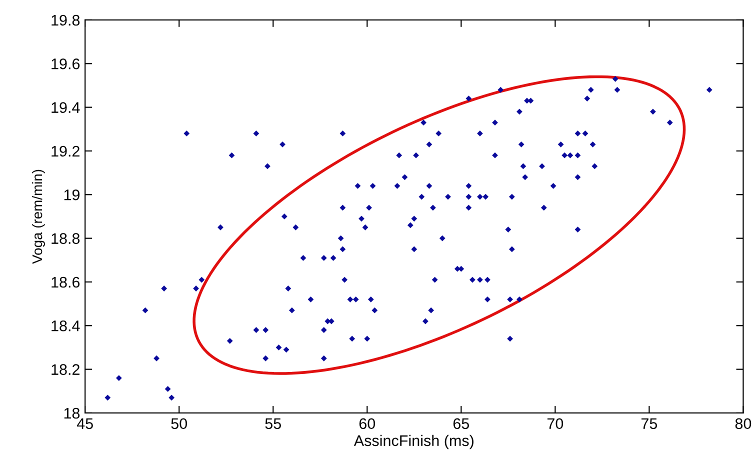 Image resolution: width=753 pixels, height=464 pixels. I want to click on x-tick-label: 80, so click(743, 424).